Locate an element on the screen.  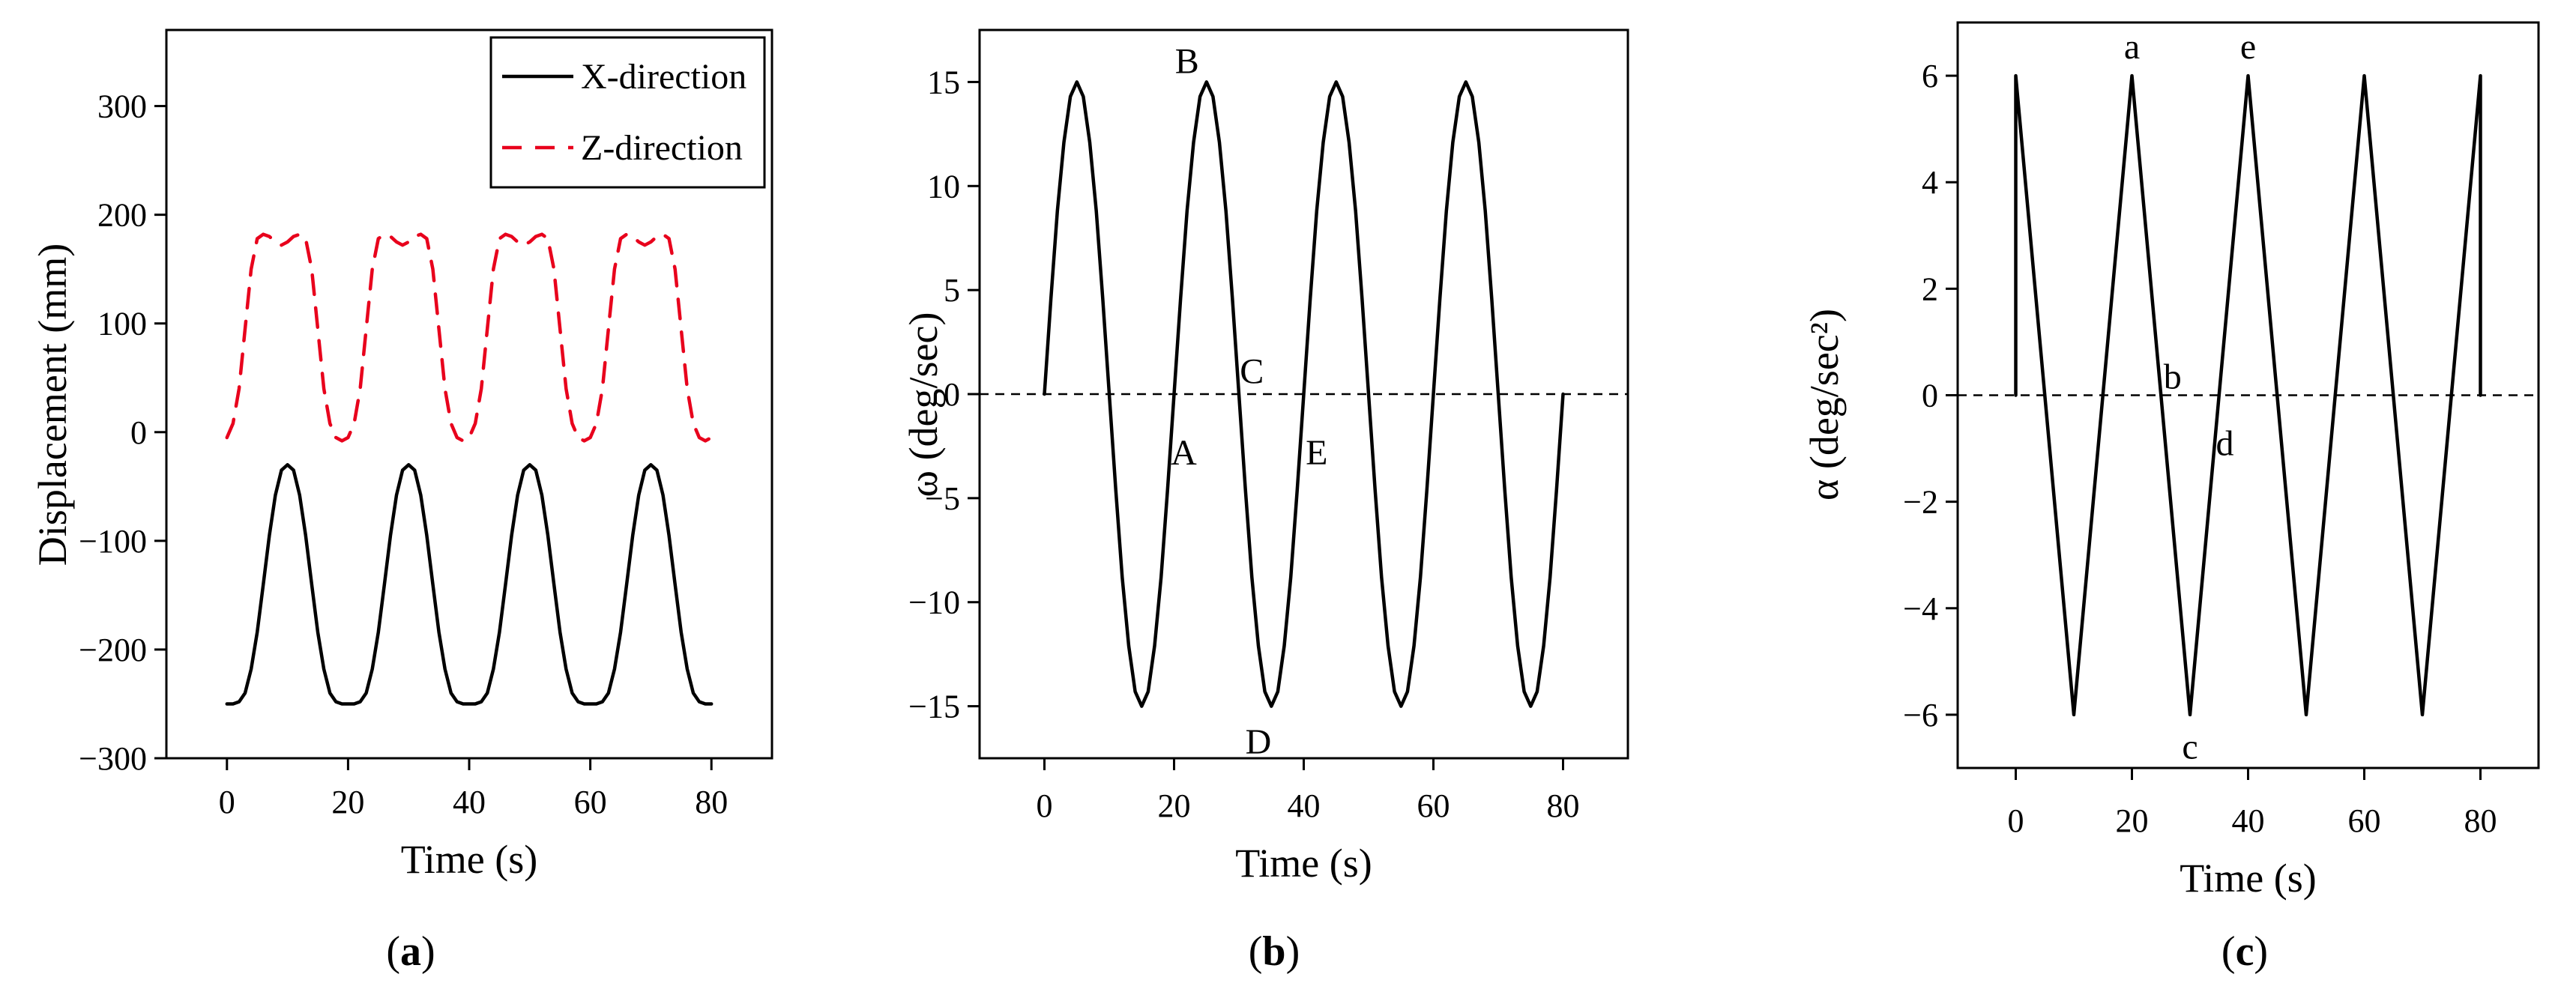
panel-caption: (b) is located at coordinates (1274, 951).